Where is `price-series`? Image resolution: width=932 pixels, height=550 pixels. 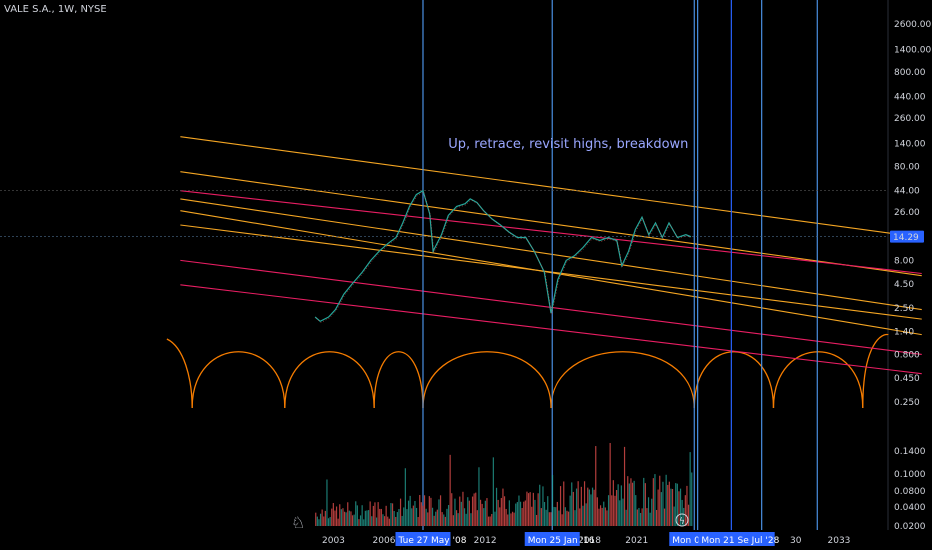 price-series is located at coordinates (503, 256).